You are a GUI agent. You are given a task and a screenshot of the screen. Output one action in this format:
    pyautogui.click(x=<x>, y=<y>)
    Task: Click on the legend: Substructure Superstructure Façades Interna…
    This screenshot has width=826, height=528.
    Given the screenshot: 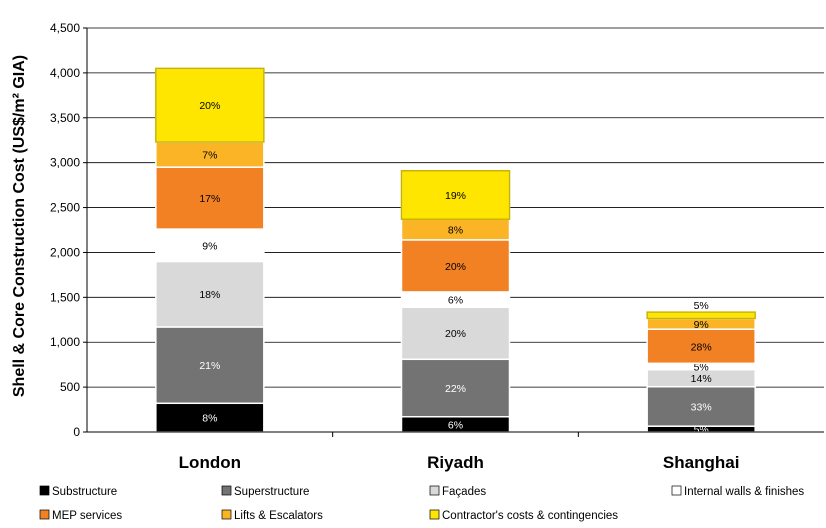 What is the action you would take?
    pyautogui.click(x=421, y=503)
    